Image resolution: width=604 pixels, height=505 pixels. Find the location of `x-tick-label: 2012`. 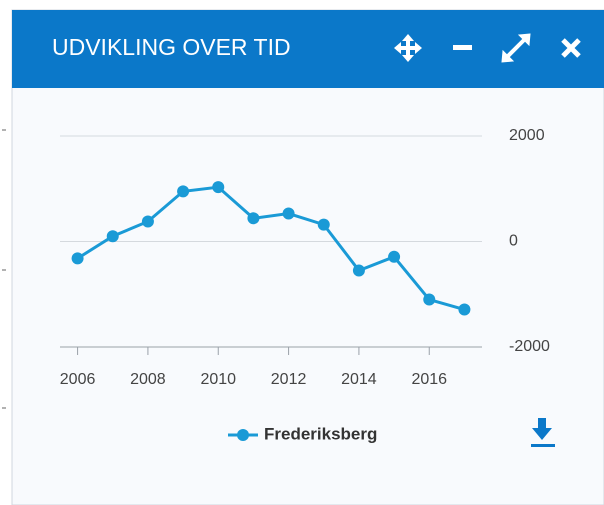

x-tick-label: 2012 is located at coordinates (289, 379).